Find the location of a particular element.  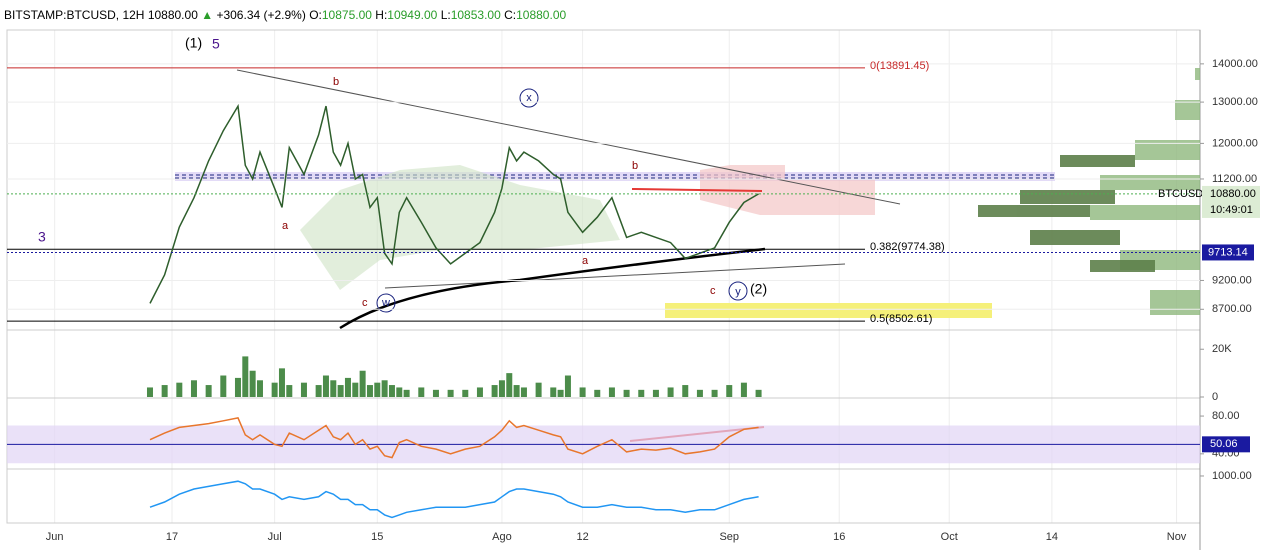

wave-label: y is located at coordinates (738, 292).